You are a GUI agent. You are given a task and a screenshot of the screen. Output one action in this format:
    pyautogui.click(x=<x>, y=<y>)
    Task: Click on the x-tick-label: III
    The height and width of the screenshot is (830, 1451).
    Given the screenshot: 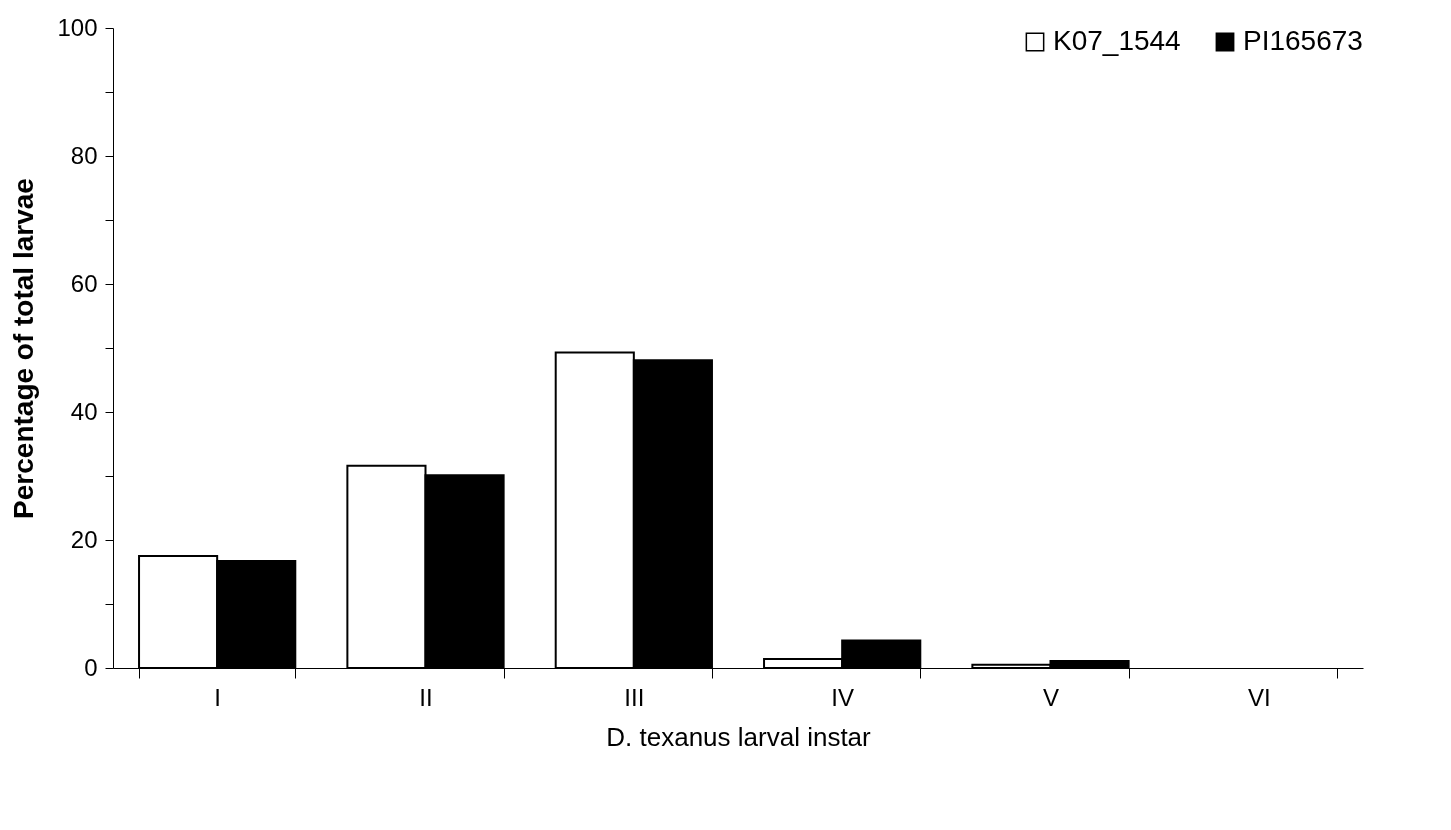 What is the action you would take?
    pyautogui.click(x=634, y=697)
    